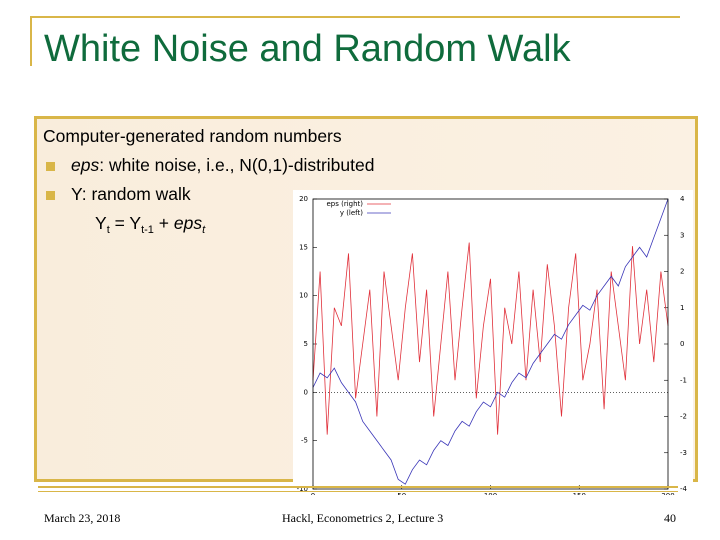 The image size is (720, 540). What do you see at coordinates (163, 223) in the screenshot?
I see `formula-part: +` at bounding box center [163, 223].